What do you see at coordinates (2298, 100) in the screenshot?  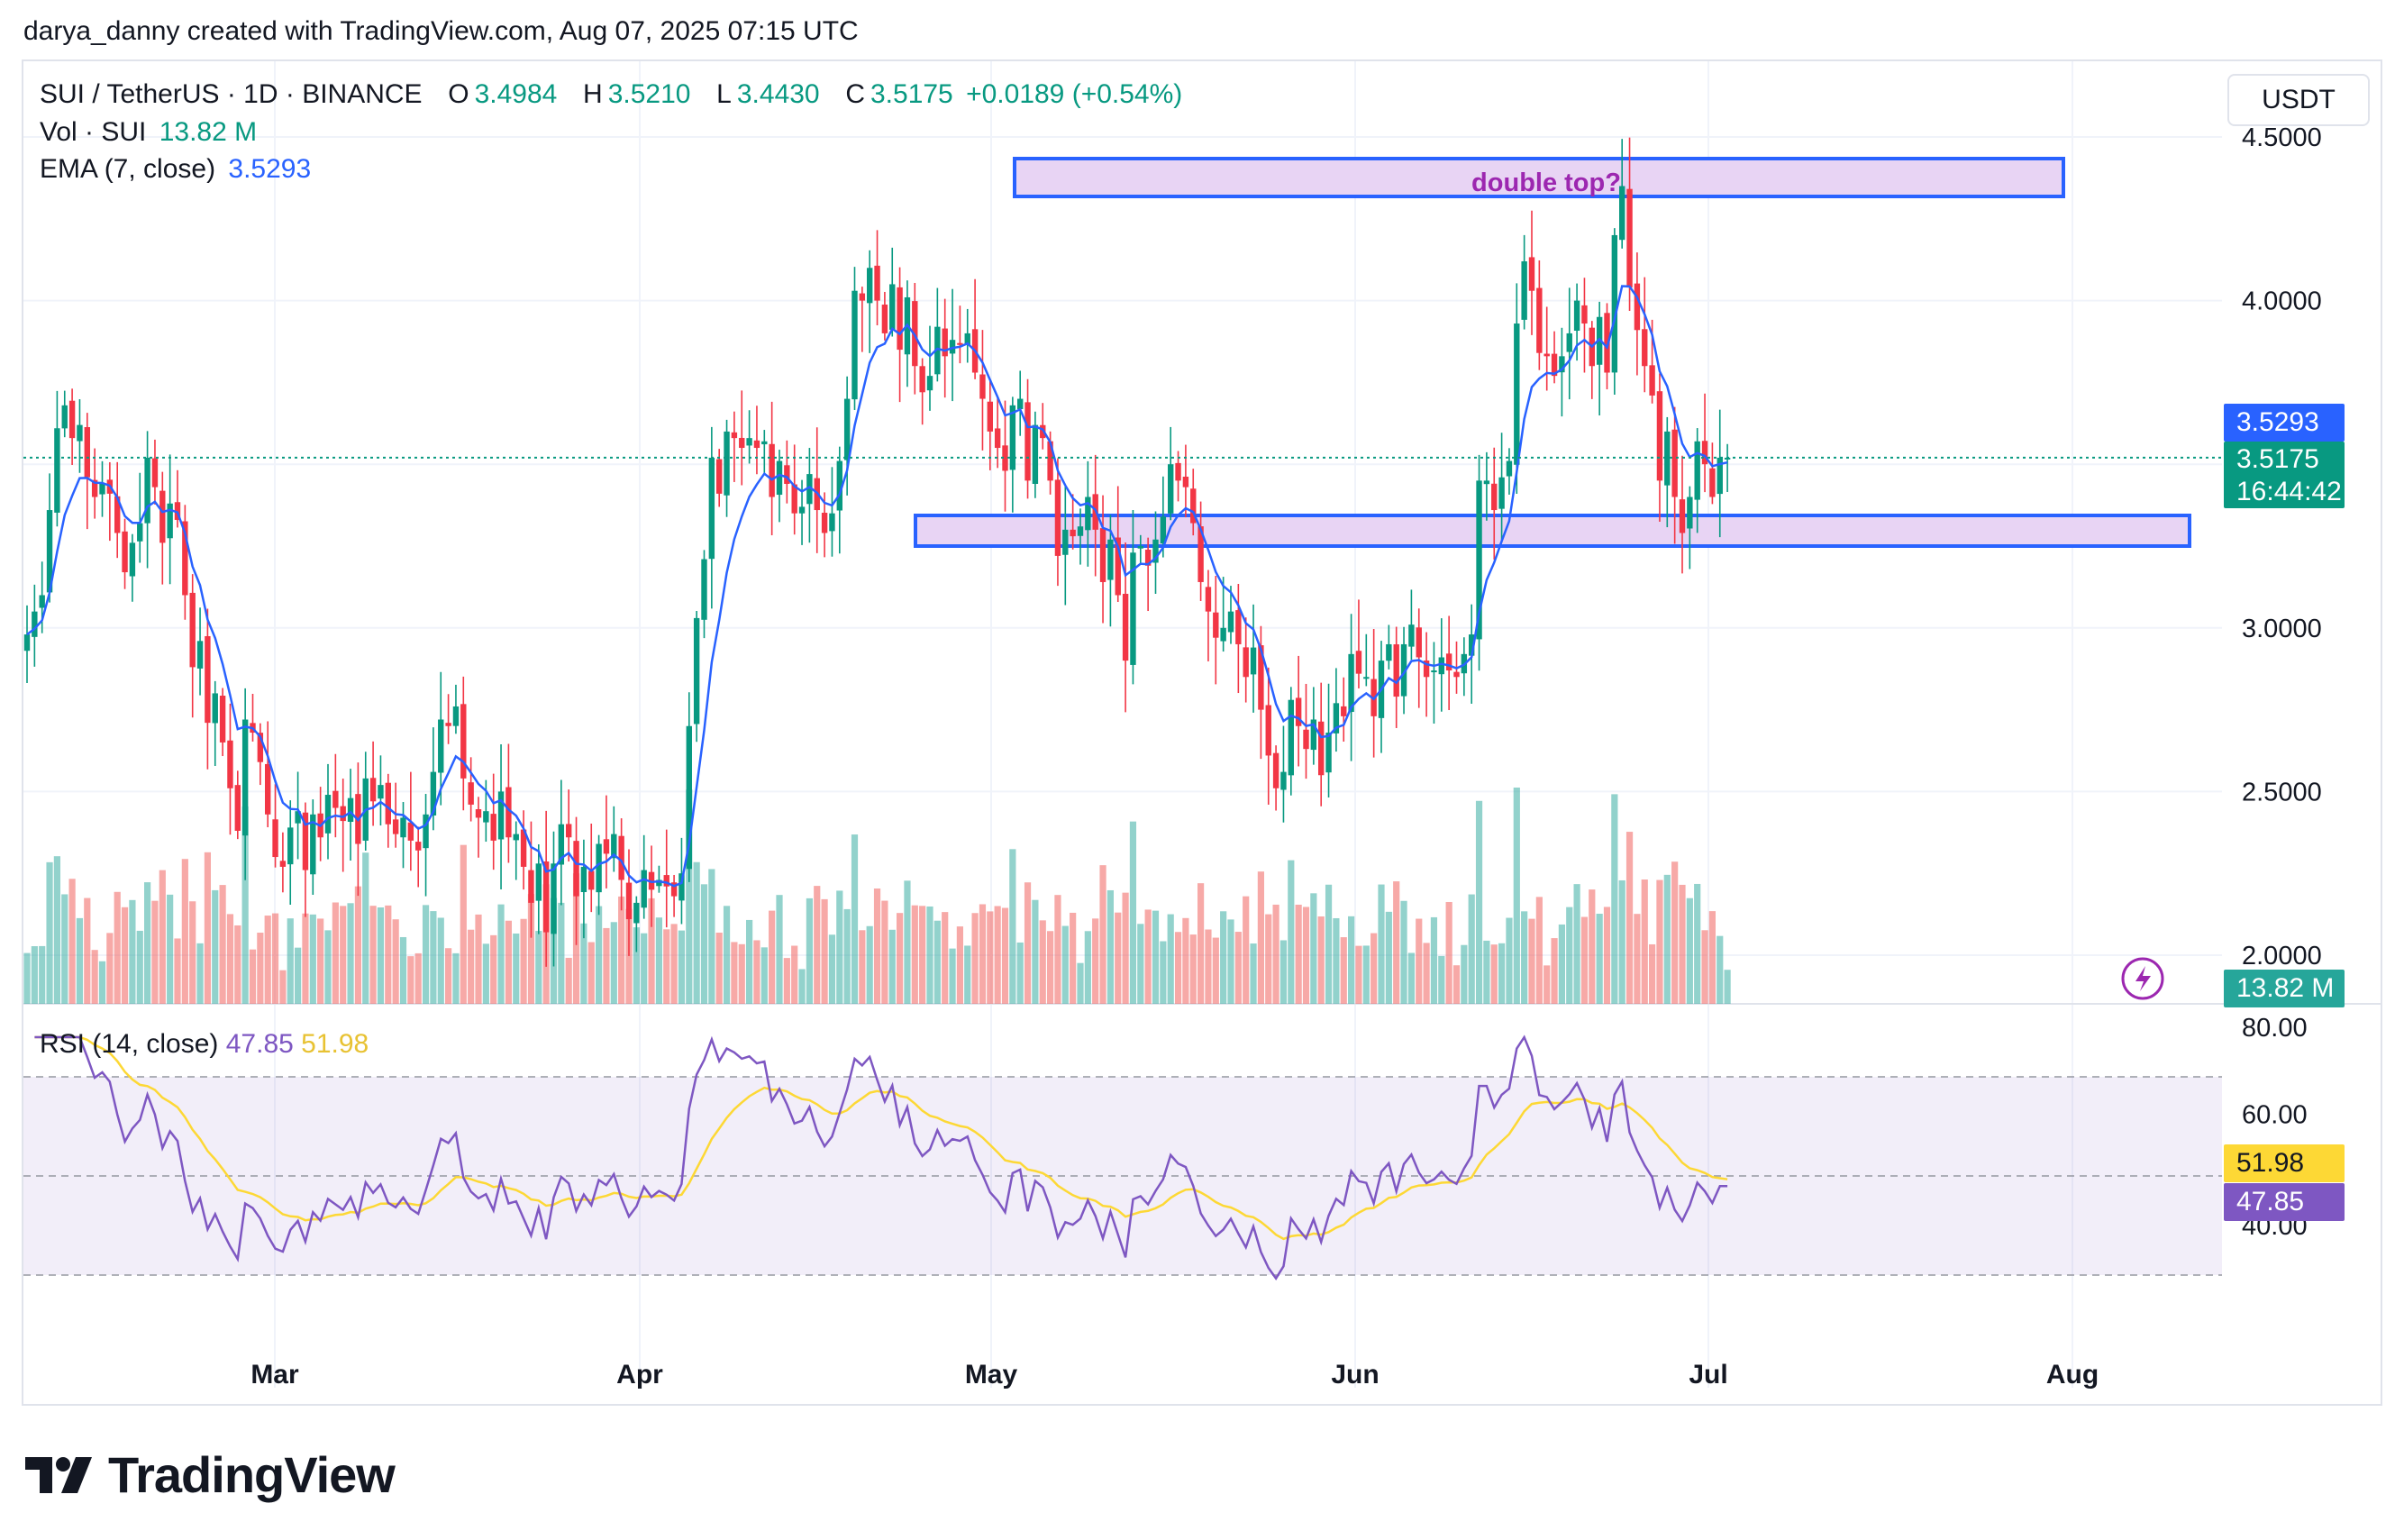 I see `currency-selector: USDT` at bounding box center [2298, 100].